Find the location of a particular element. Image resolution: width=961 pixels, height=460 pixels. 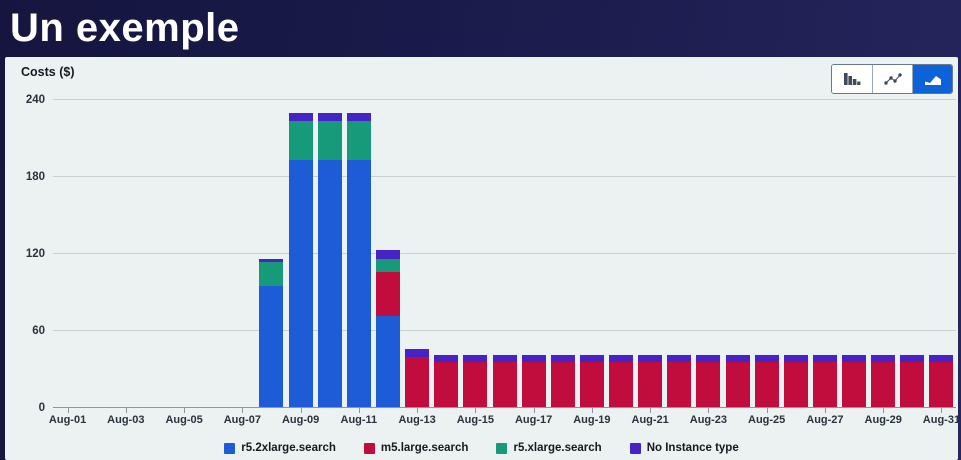

x-tick-label-Aug-11: Aug-11 is located at coordinates (359, 420).